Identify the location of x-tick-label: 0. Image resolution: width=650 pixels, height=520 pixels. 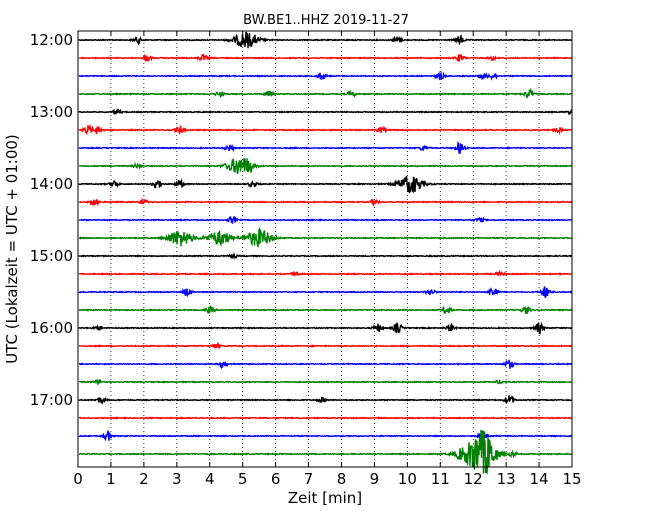
(78, 479).